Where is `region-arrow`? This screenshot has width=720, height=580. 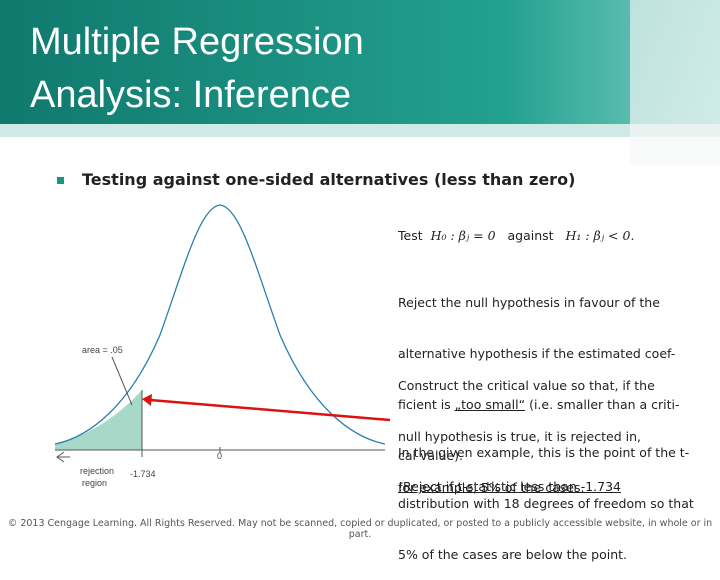 region-arrow is located at coordinates (63, 457).